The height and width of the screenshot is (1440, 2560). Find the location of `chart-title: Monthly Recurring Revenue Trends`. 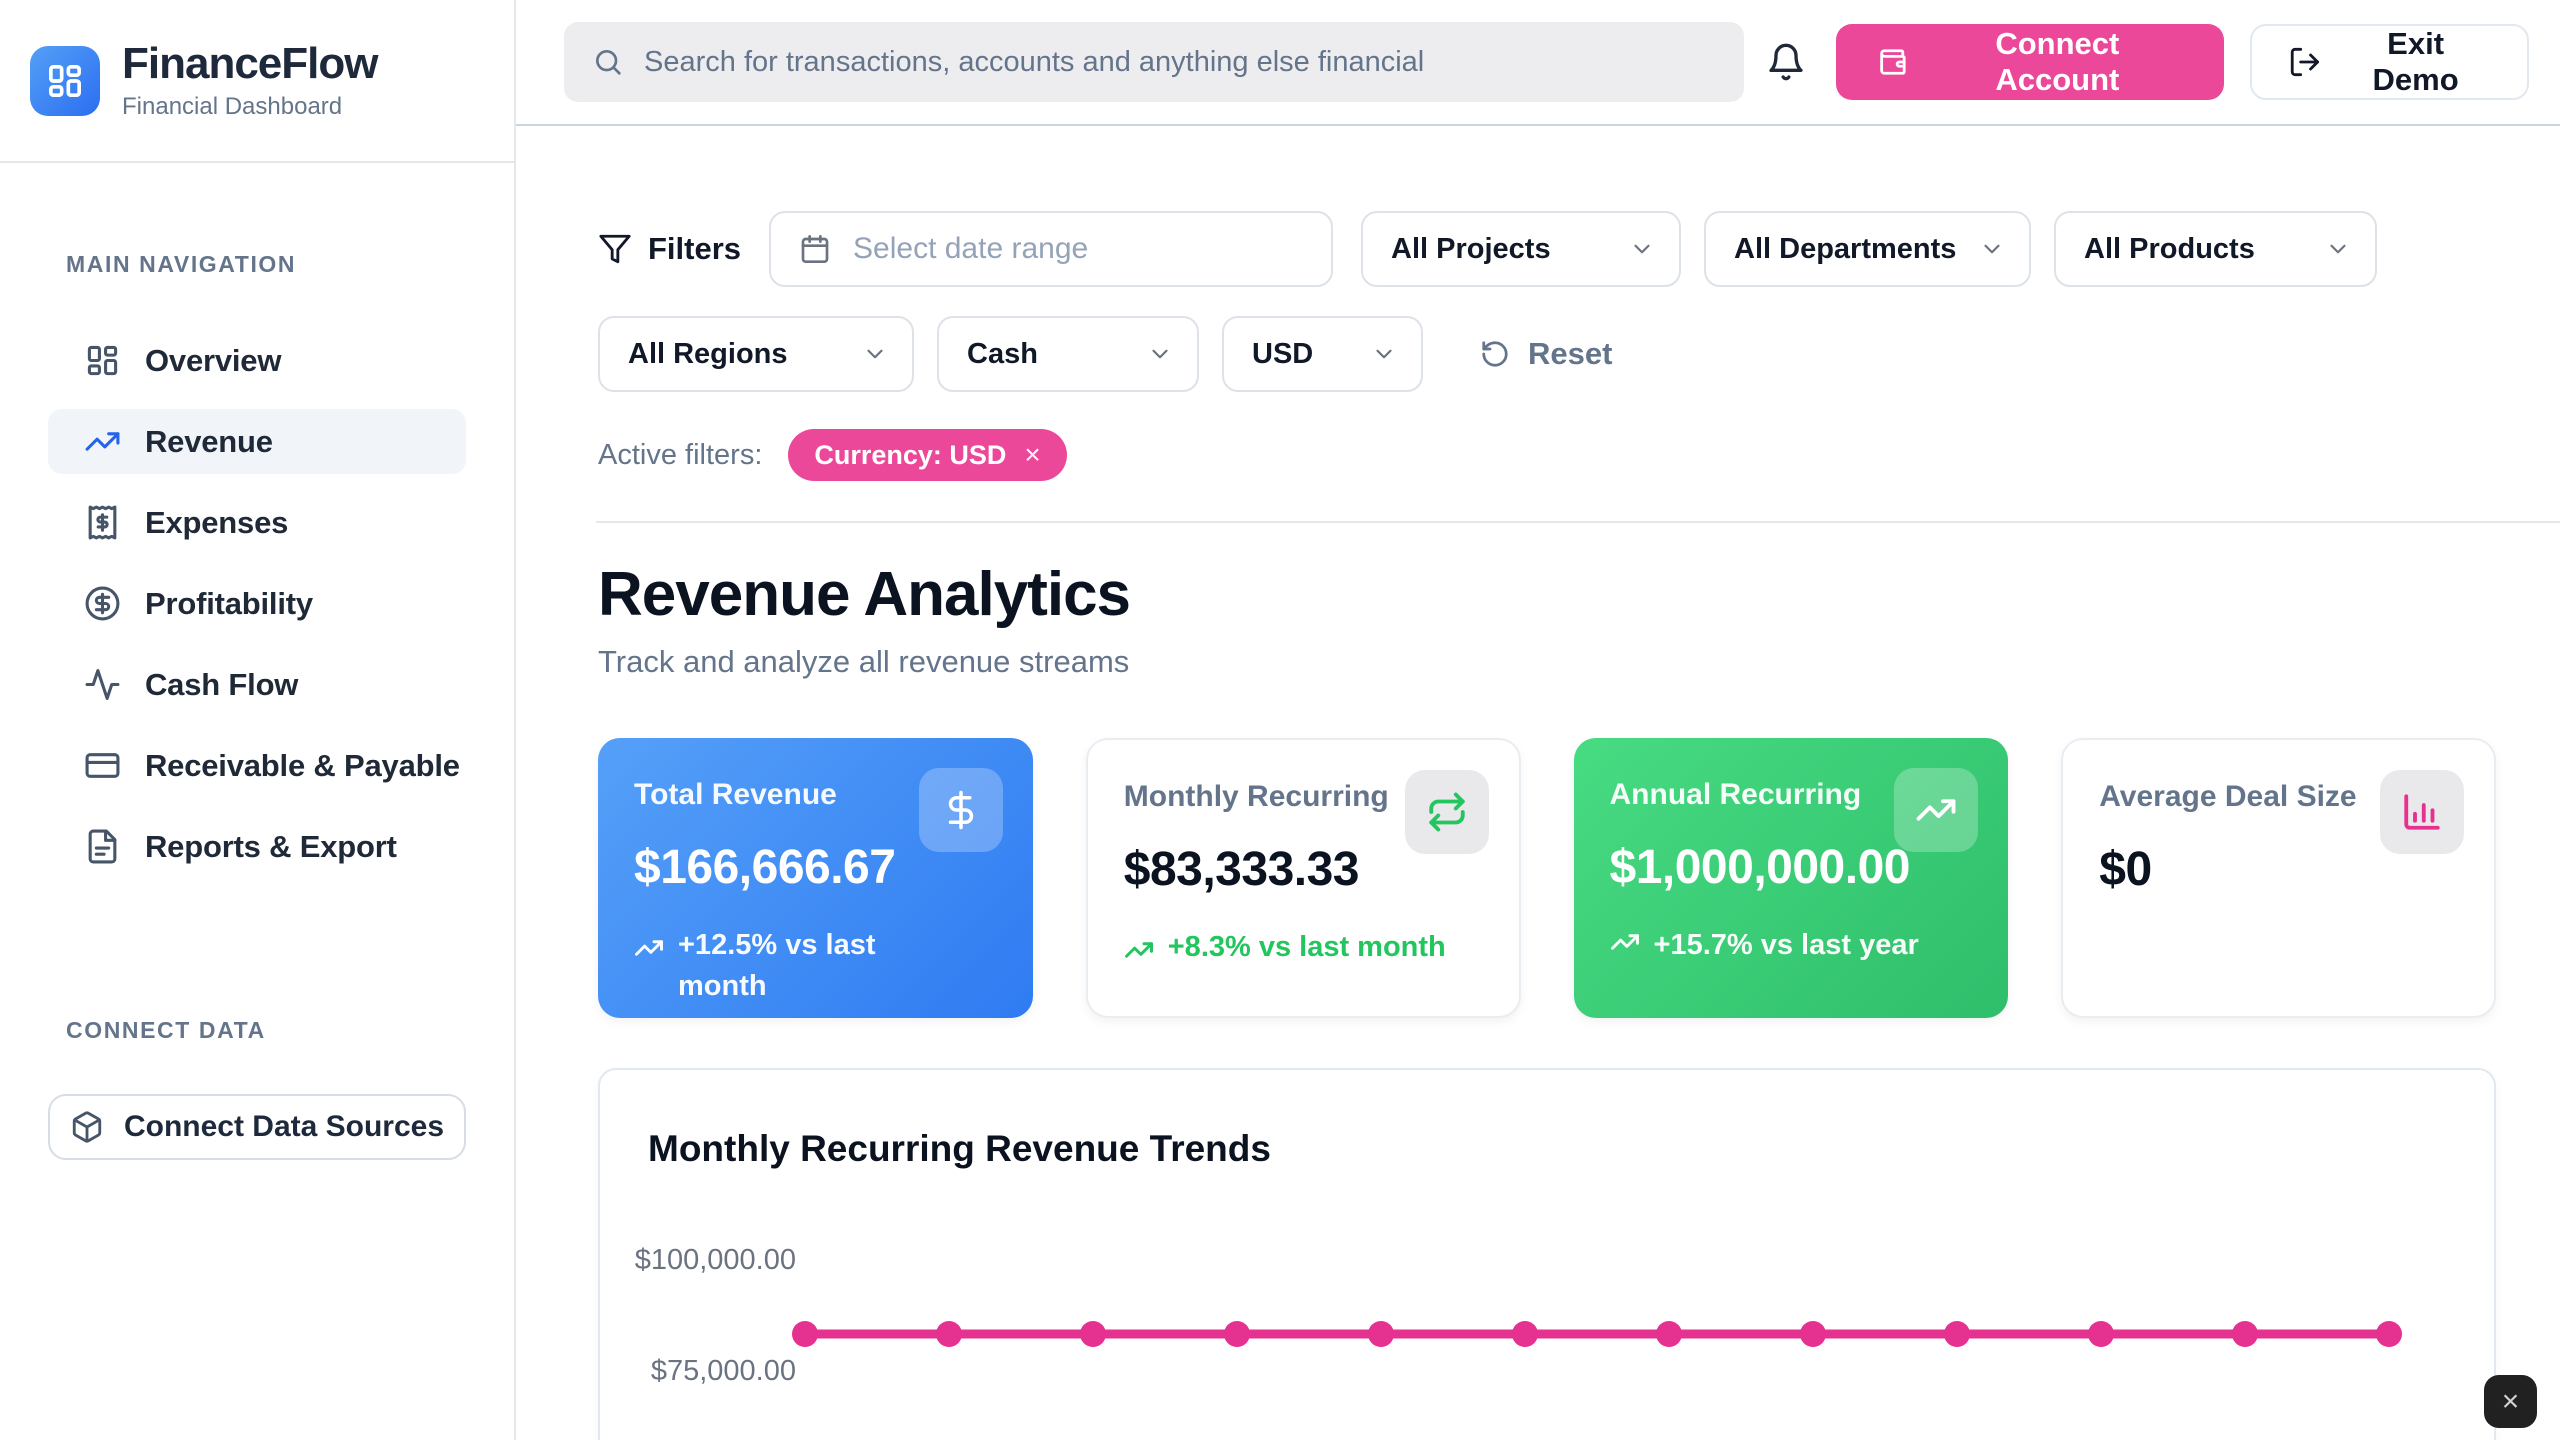

chart-title: Monthly Recurring Revenue Trends is located at coordinates (959, 1148).